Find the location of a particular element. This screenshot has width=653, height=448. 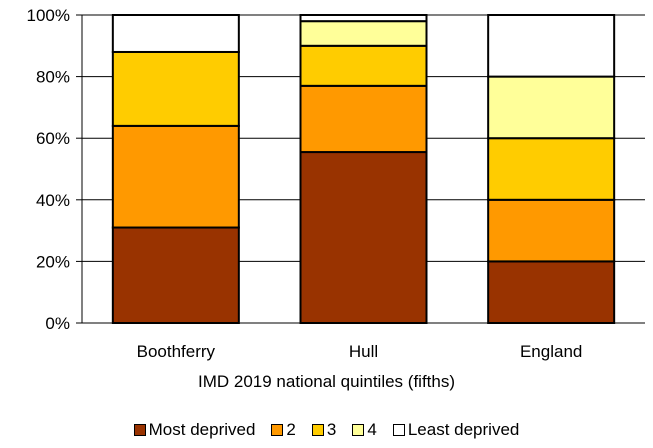

x-tick-label: Boothferry is located at coordinates (176, 351).